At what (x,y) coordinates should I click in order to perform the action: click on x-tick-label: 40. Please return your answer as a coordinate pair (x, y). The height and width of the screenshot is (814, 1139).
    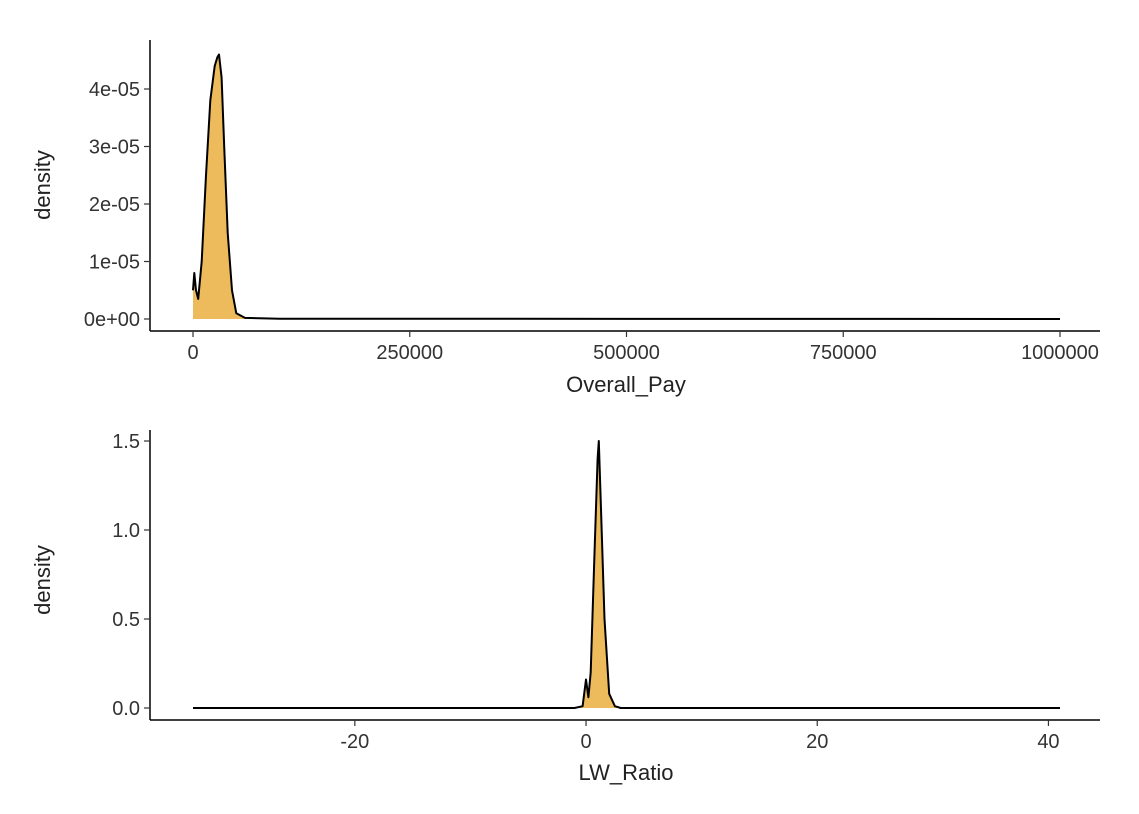
    Looking at the image, I should click on (1048, 742).